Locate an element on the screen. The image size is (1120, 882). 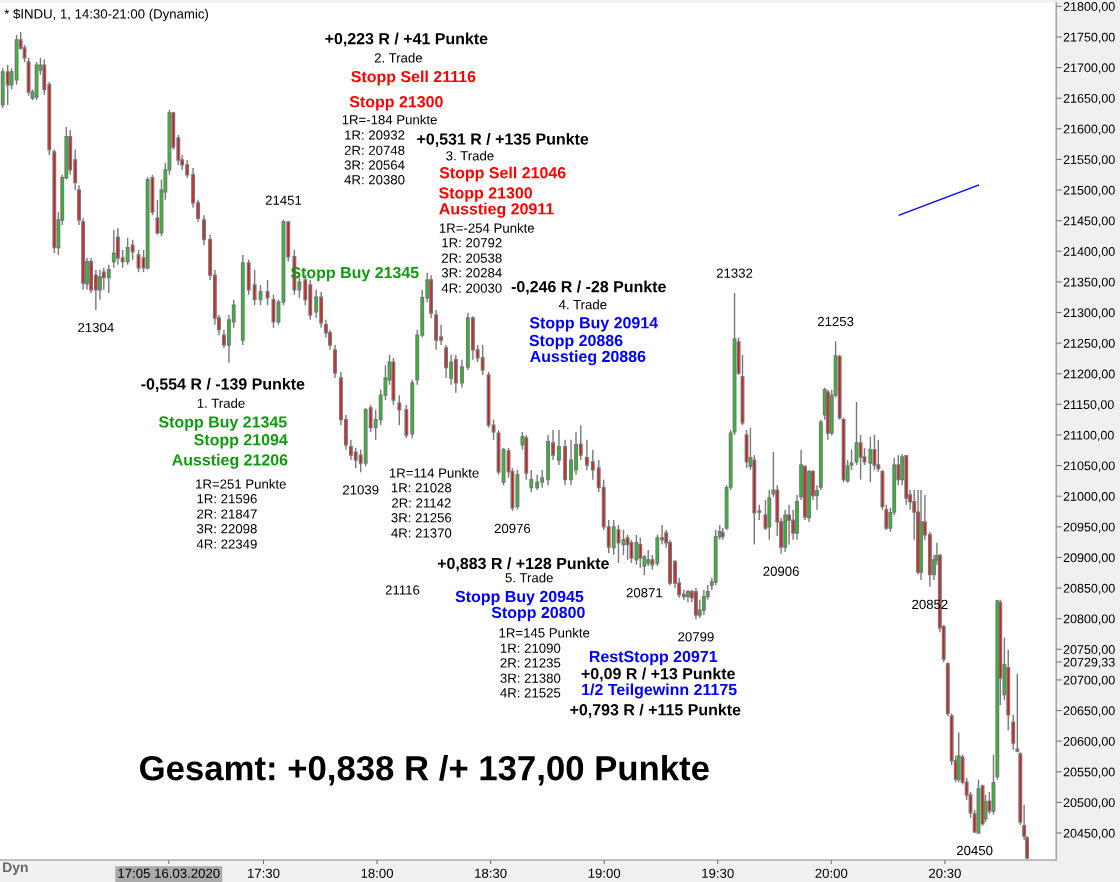
annotation: Stopp Buy 21345 is located at coordinates (222, 423).